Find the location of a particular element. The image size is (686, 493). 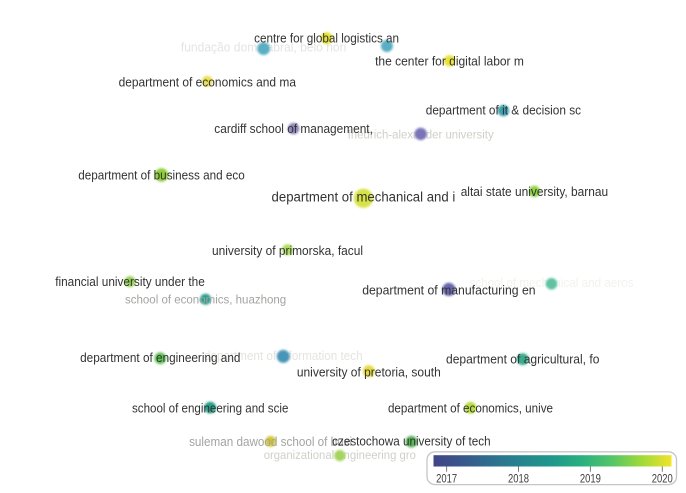

svg-text: university of pretoria, south is located at coordinates (369, 372).